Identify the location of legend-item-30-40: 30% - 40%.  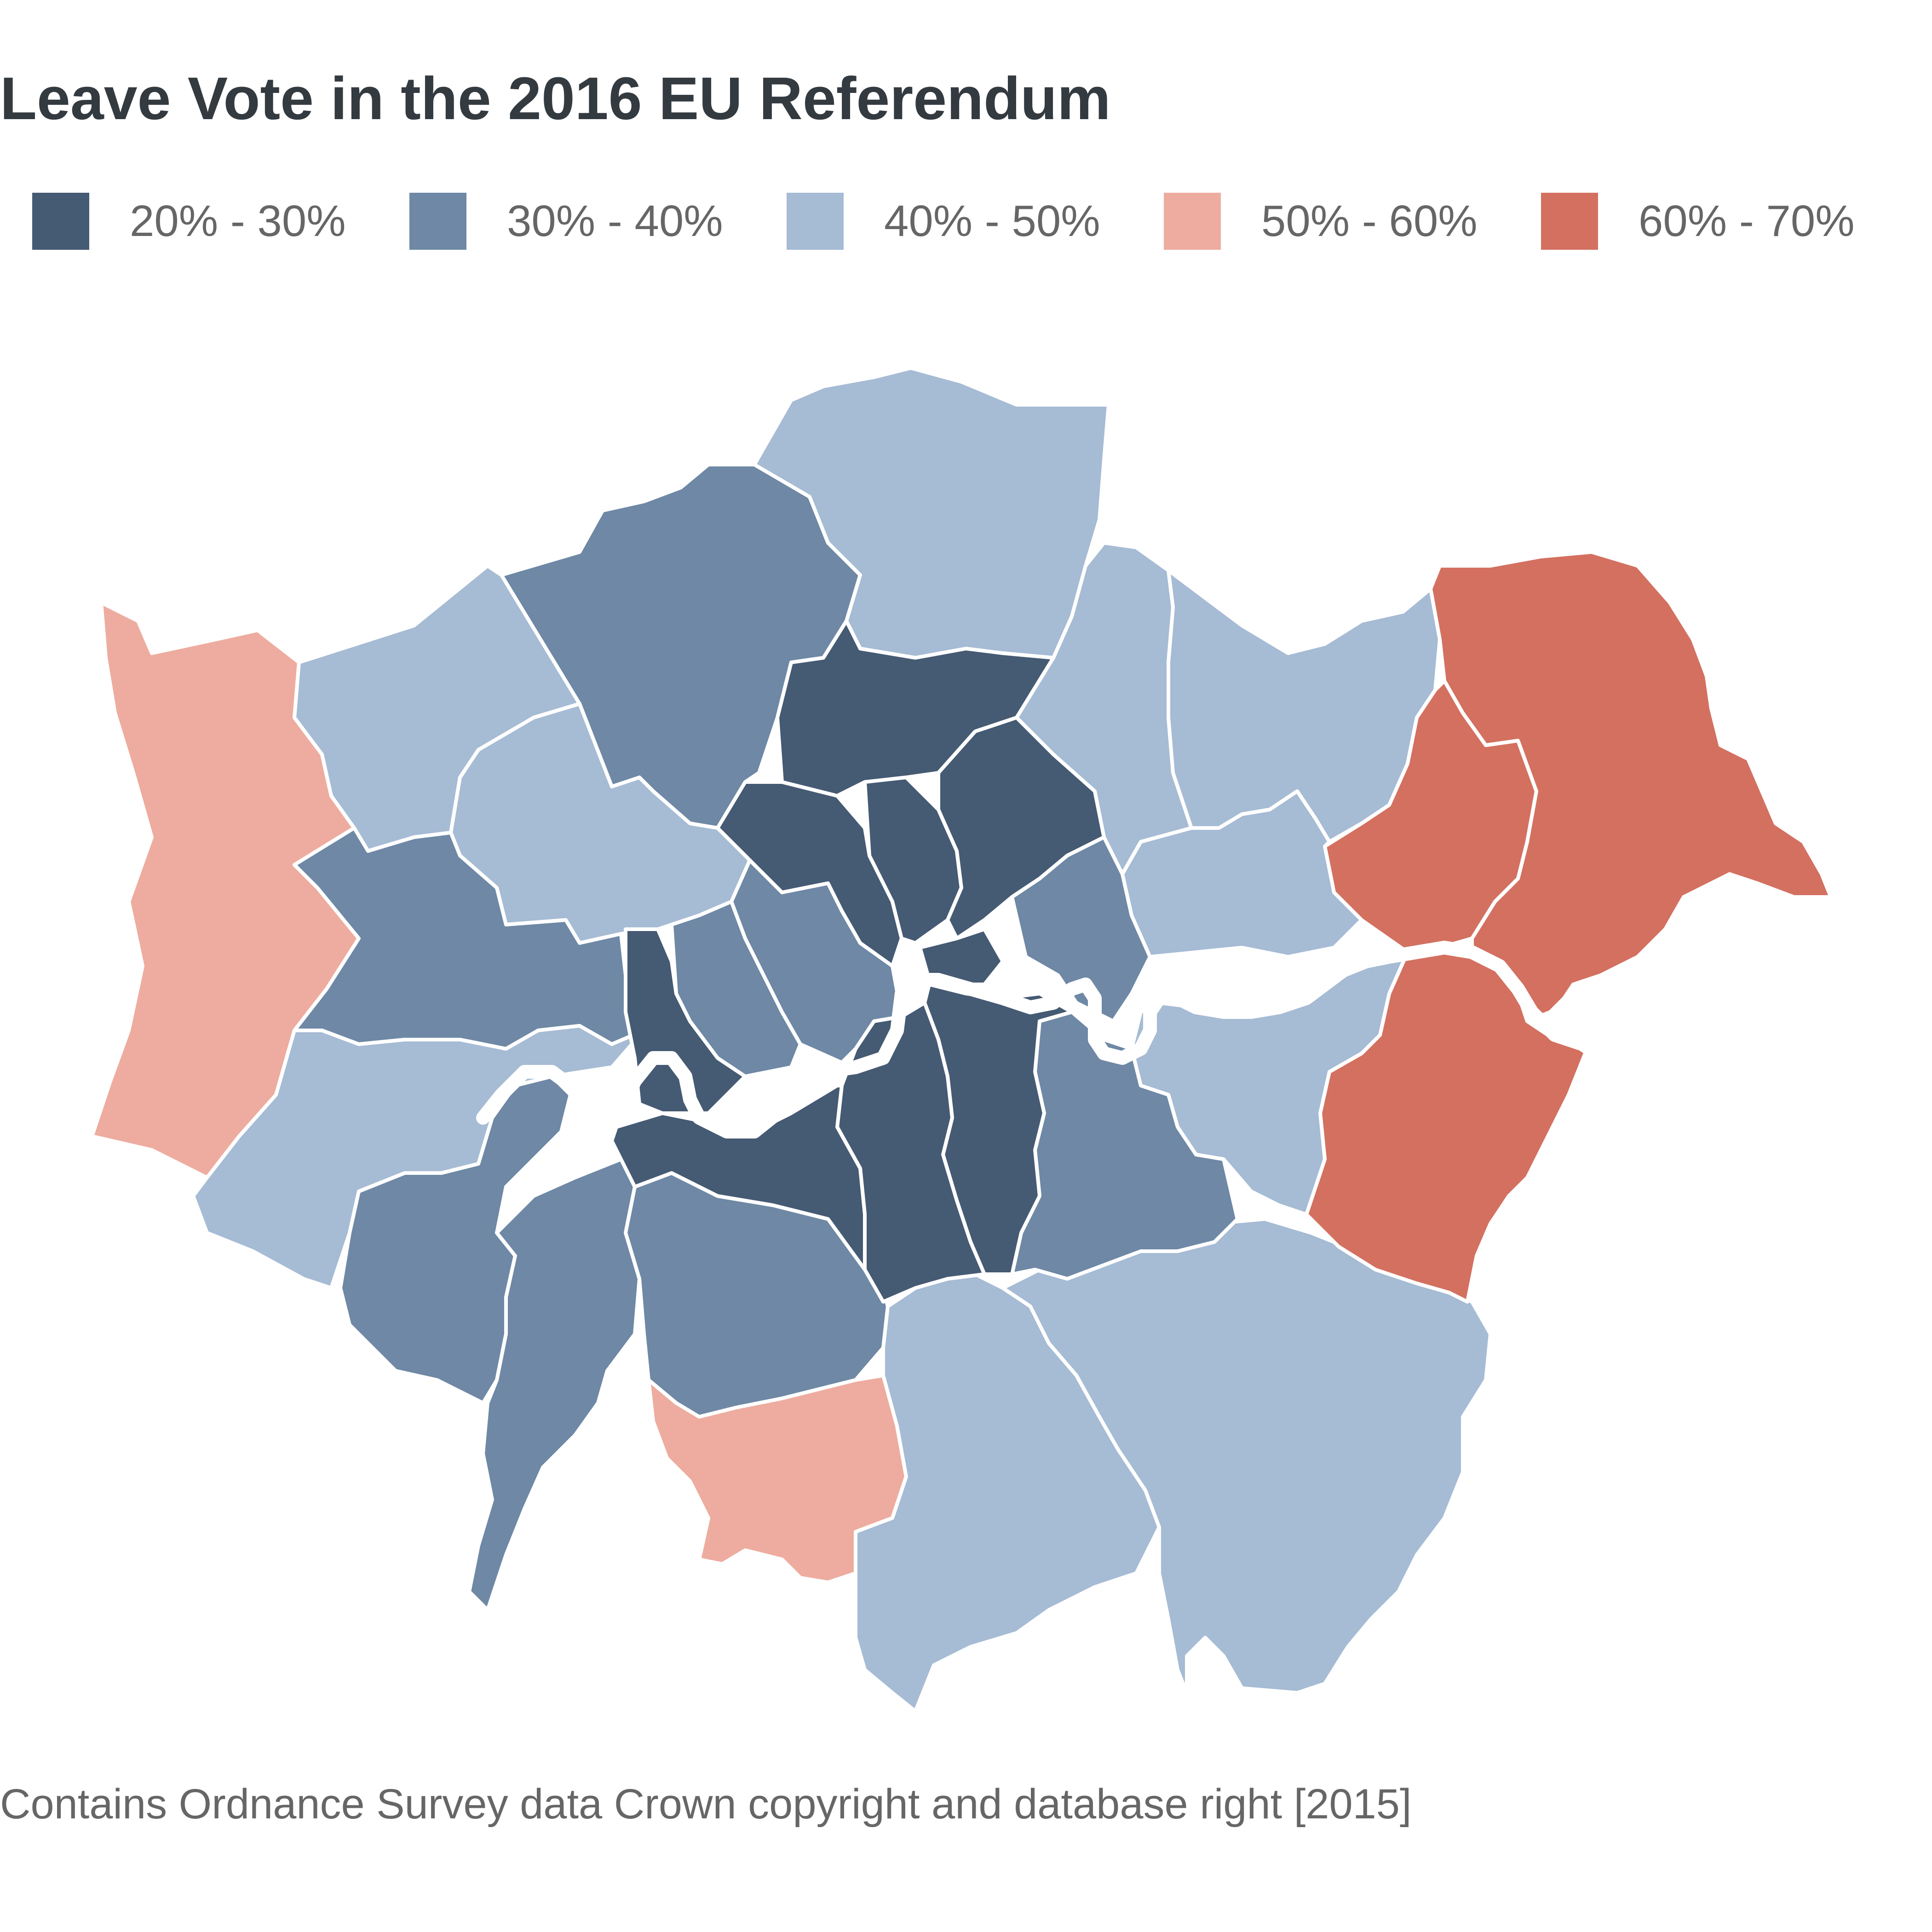
(598, 221).